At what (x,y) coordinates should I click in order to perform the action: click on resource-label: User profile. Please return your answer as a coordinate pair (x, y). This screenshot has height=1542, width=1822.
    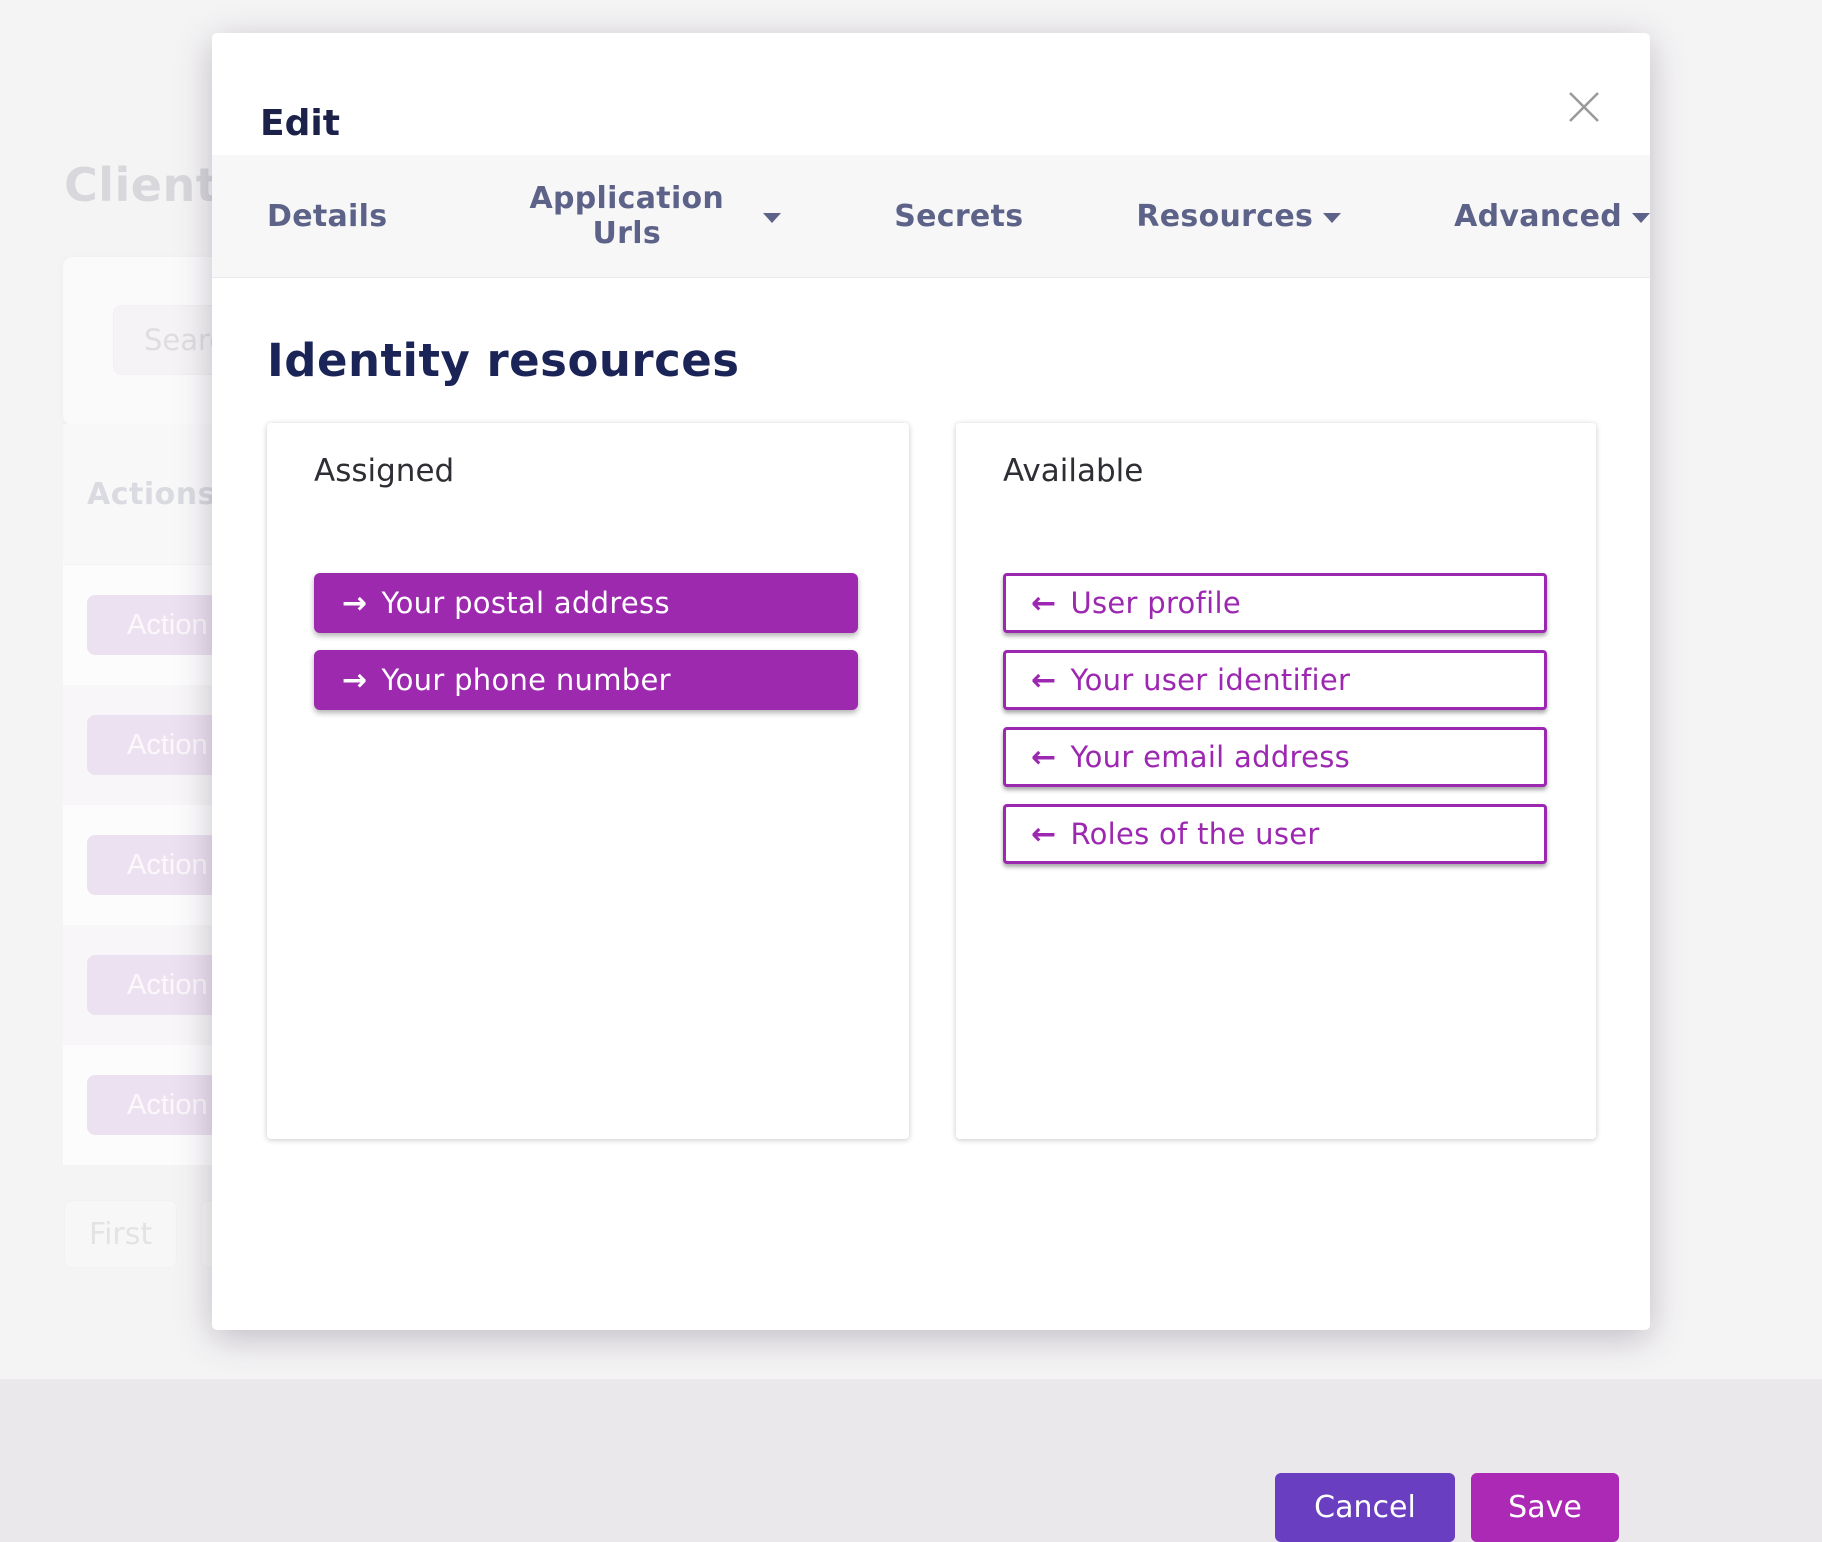
    Looking at the image, I should click on (1155, 603).